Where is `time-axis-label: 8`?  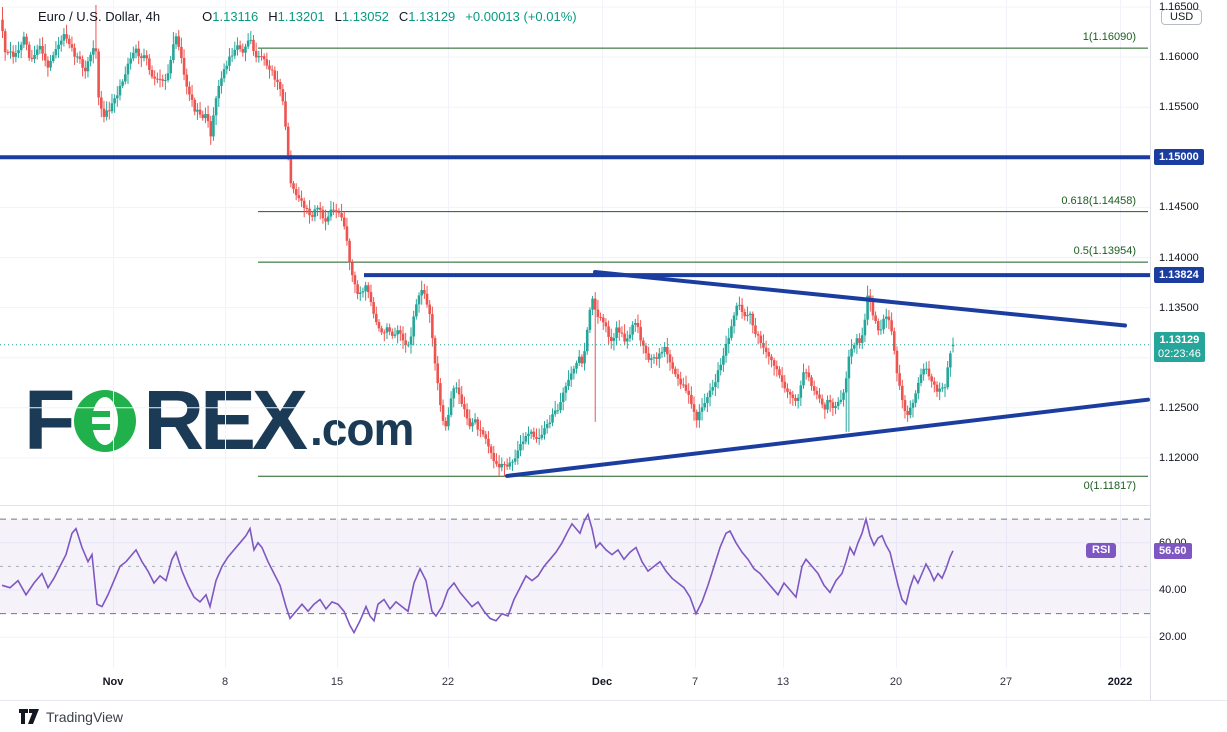 time-axis-label: 8 is located at coordinates (225, 682).